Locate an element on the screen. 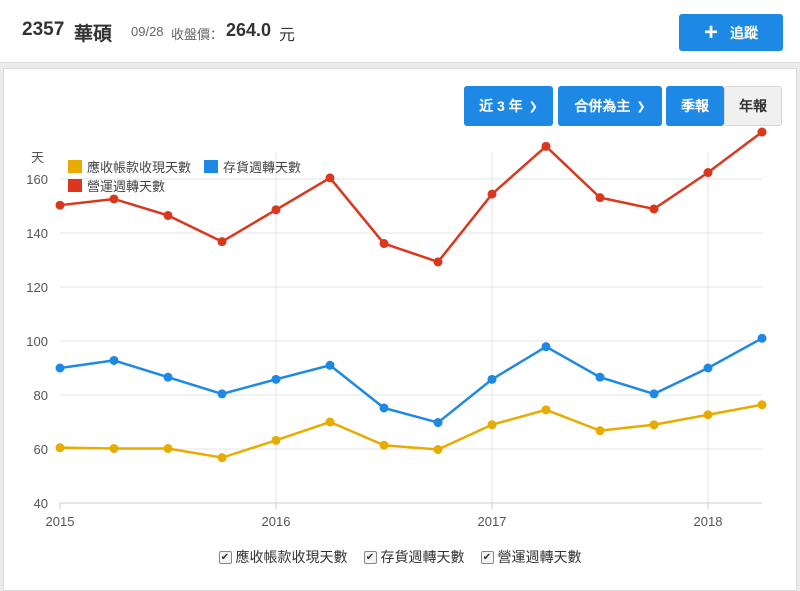 The width and height of the screenshot is (800, 591). plus-icon: + is located at coordinates (710, 32).